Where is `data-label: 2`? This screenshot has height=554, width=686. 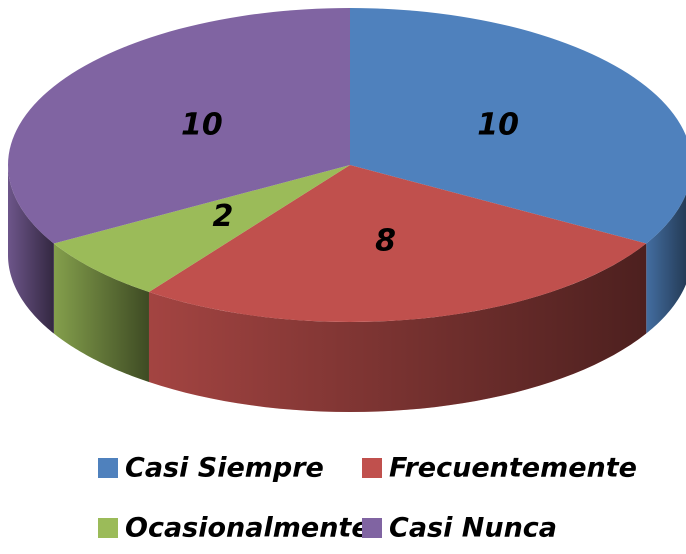
data-label: 2 is located at coordinates (222, 216).